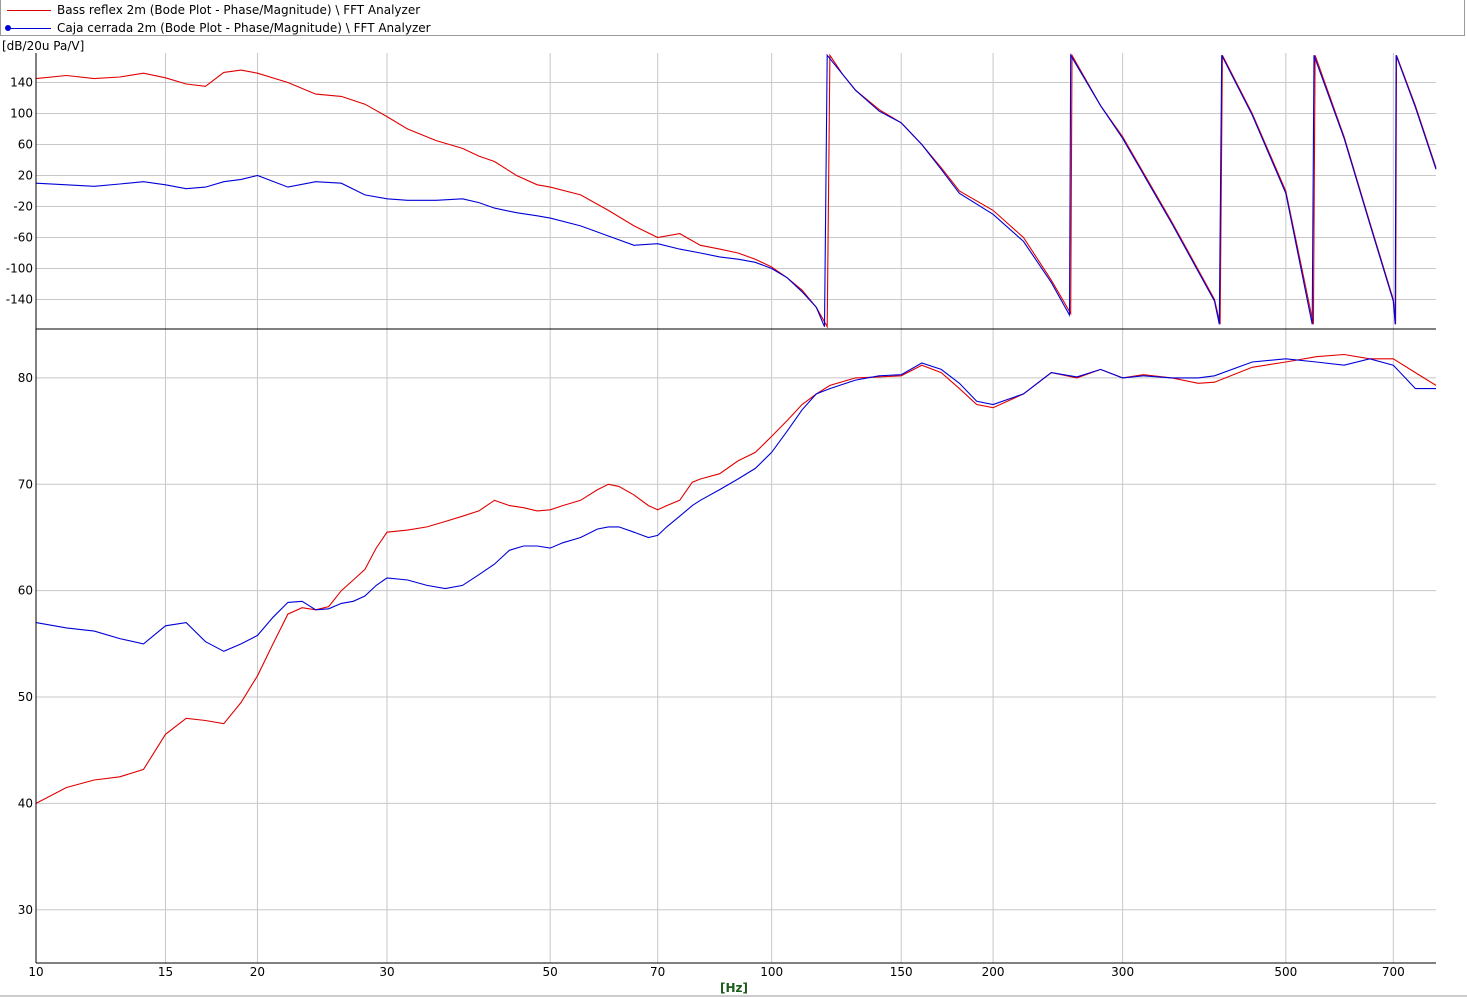 The width and height of the screenshot is (1467, 997). Describe the element at coordinates (165, 972) in the screenshot. I see `x-tick-label: 15` at that location.